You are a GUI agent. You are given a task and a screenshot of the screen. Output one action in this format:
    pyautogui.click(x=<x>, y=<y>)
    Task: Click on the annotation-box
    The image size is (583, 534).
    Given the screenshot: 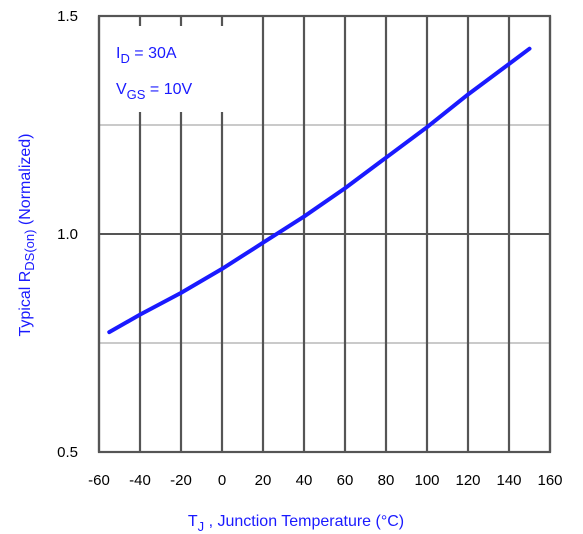 What is the action you would take?
    pyautogui.click(x=164, y=69)
    